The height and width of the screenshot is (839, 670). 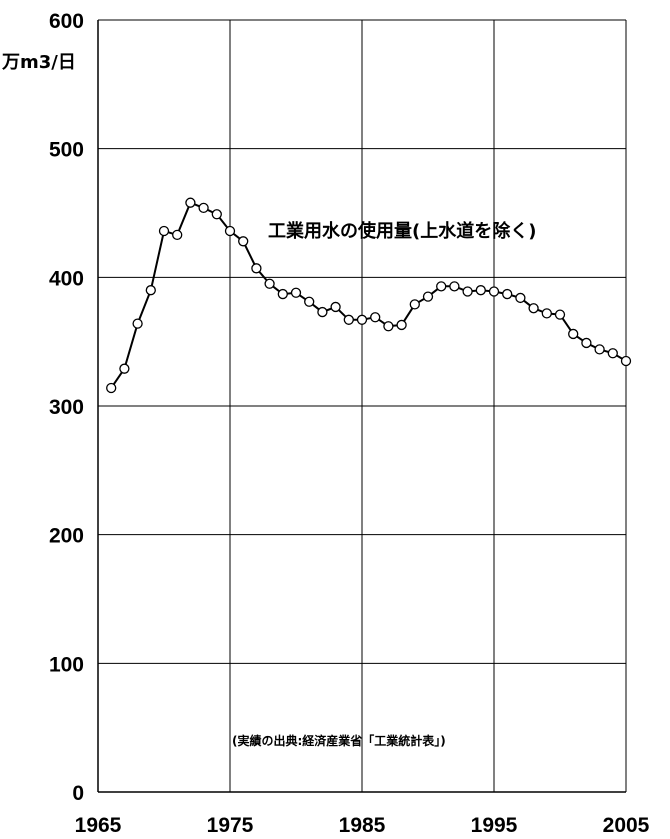 I want to click on y-tick-label: 0, so click(x=78, y=793).